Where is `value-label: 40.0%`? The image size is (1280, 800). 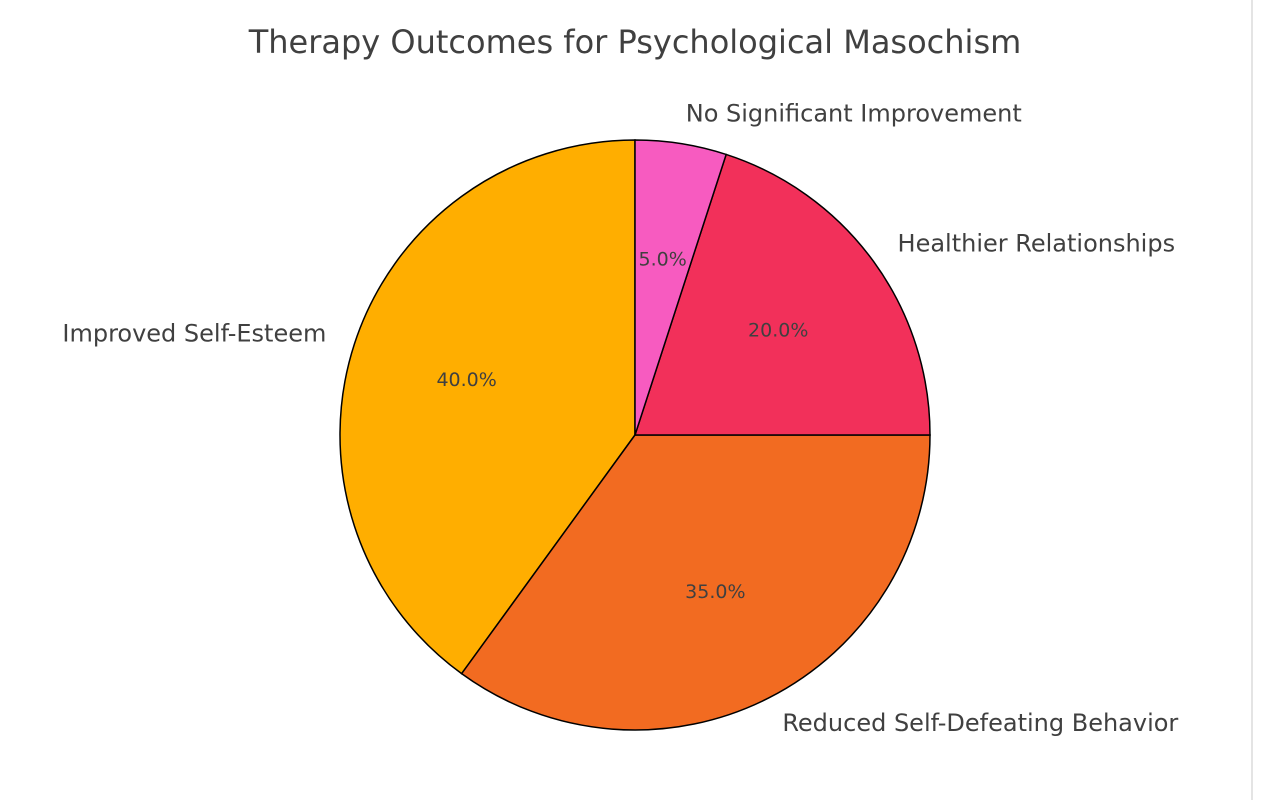
value-label: 40.0% is located at coordinates (466, 380).